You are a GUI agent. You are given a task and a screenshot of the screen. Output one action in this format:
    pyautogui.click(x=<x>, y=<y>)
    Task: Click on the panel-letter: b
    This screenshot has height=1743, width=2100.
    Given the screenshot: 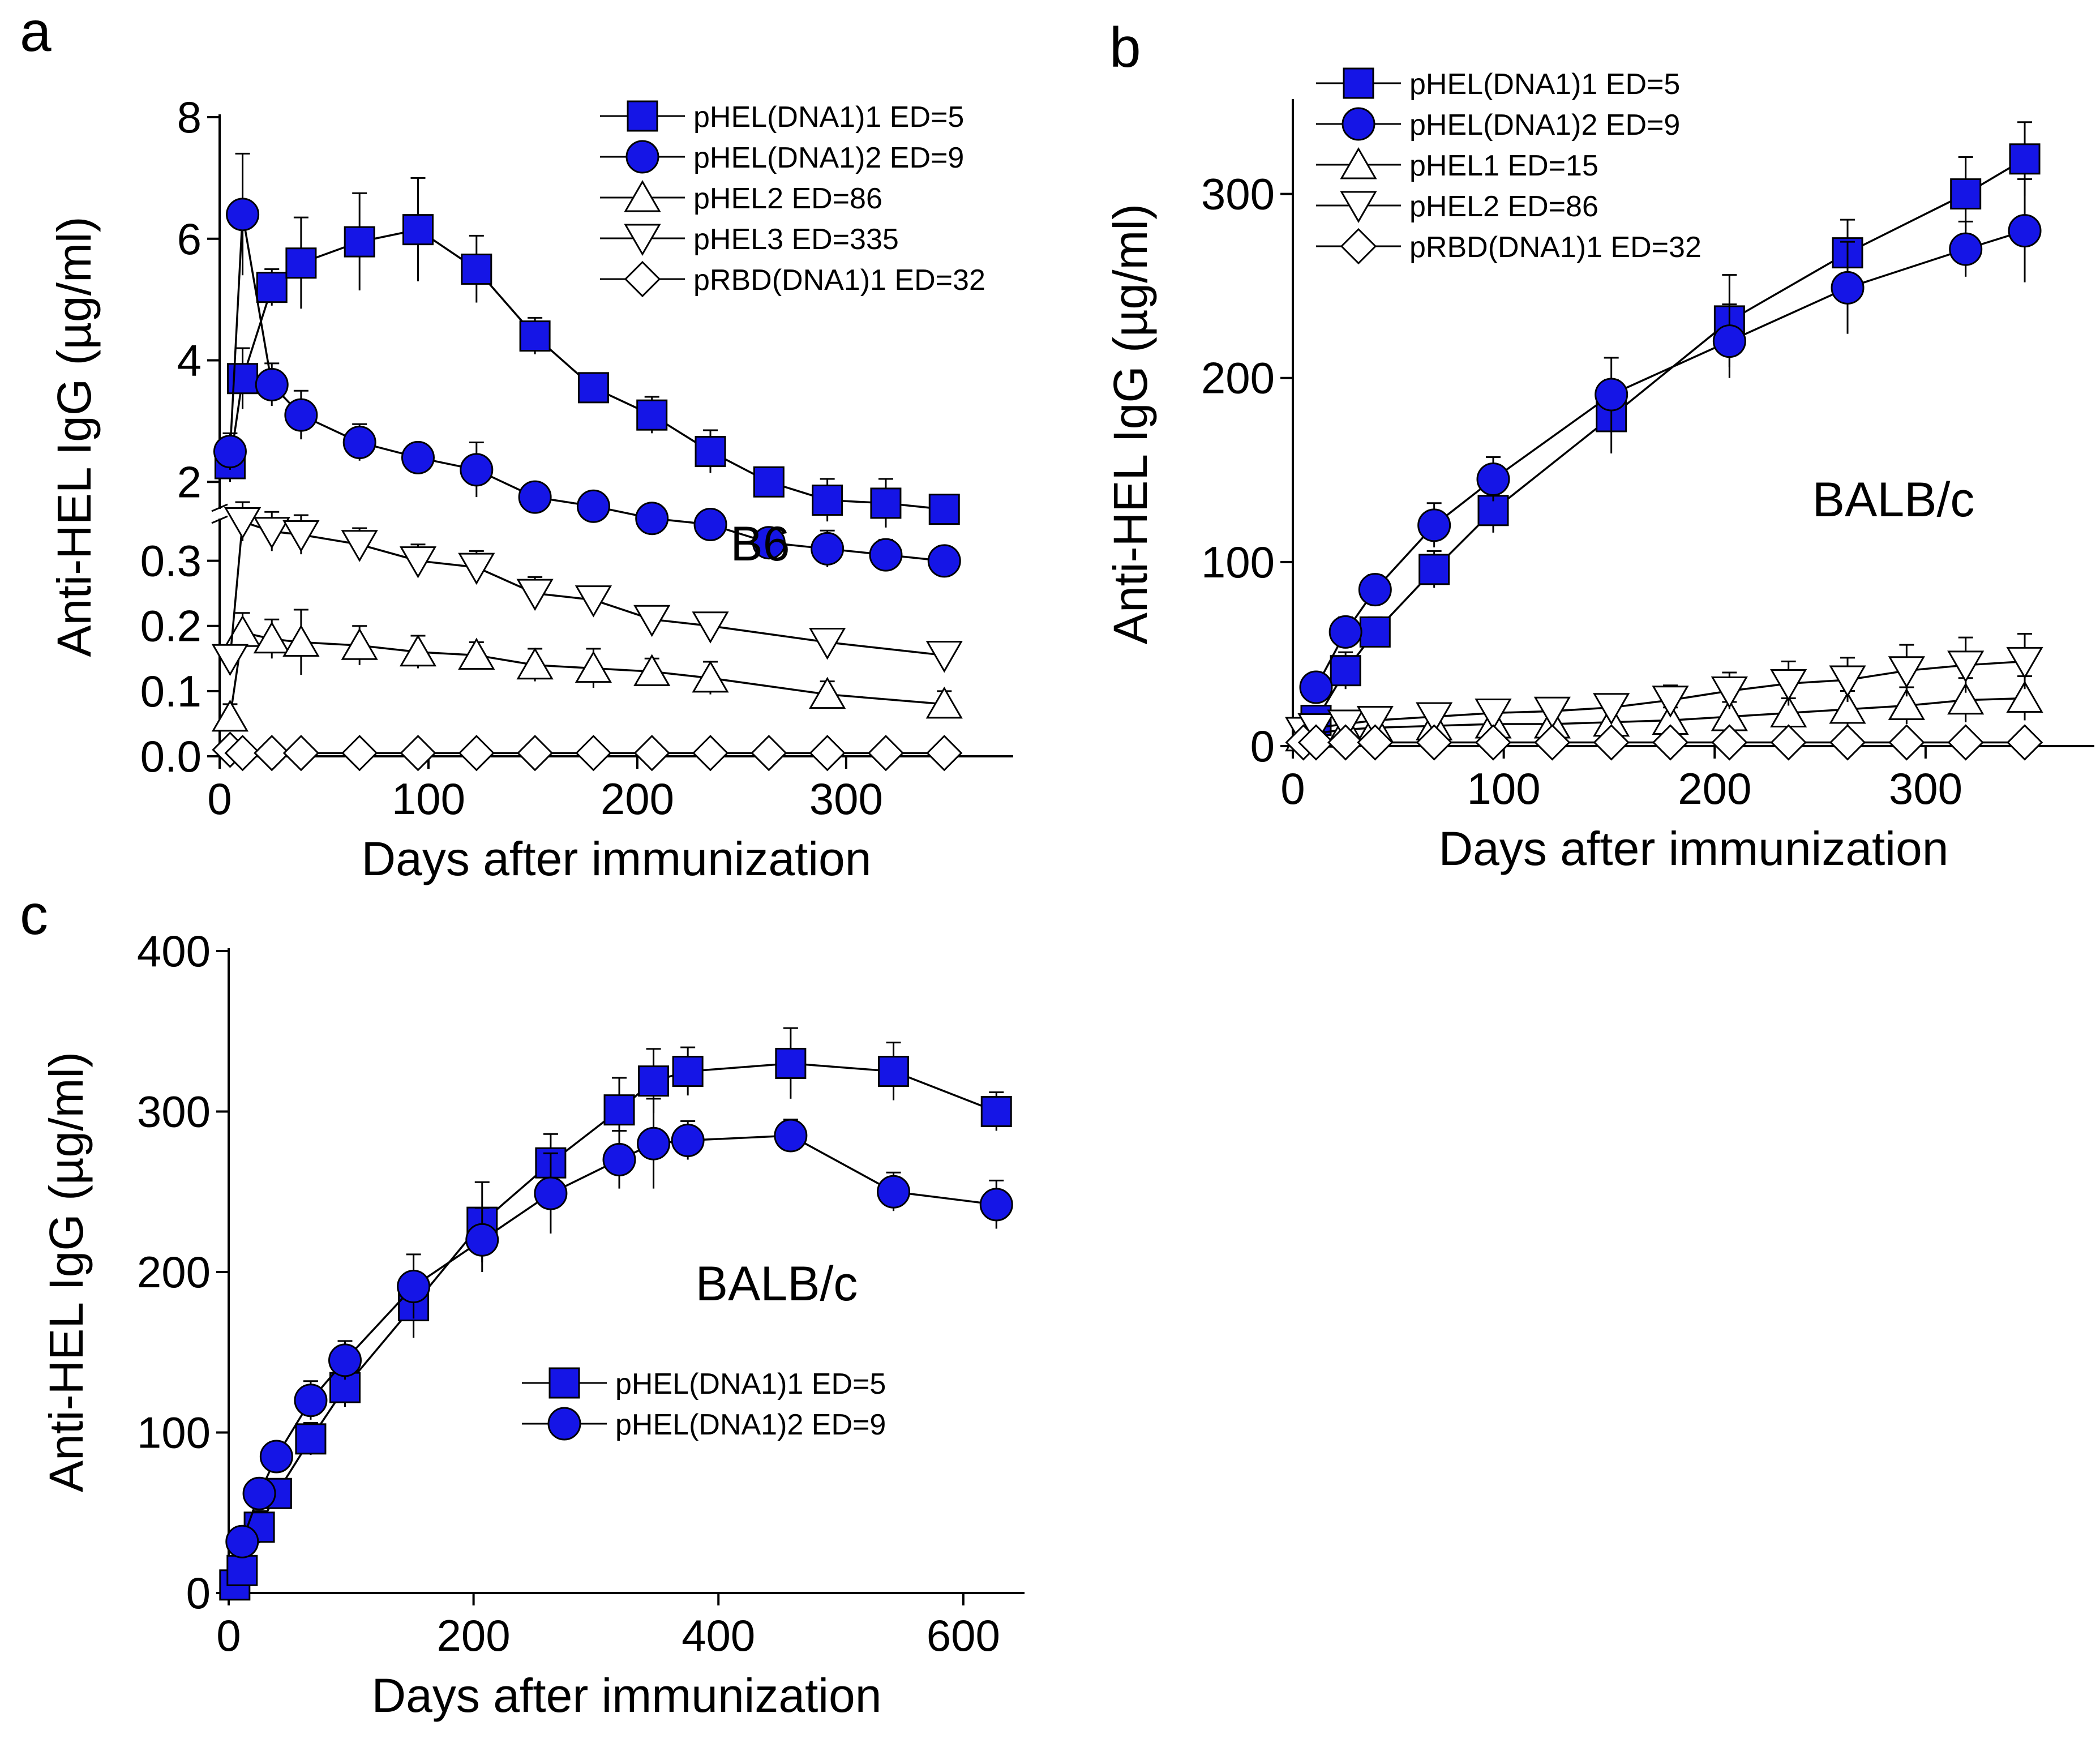 What is the action you would take?
    pyautogui.click(x=1125, y=47)
    